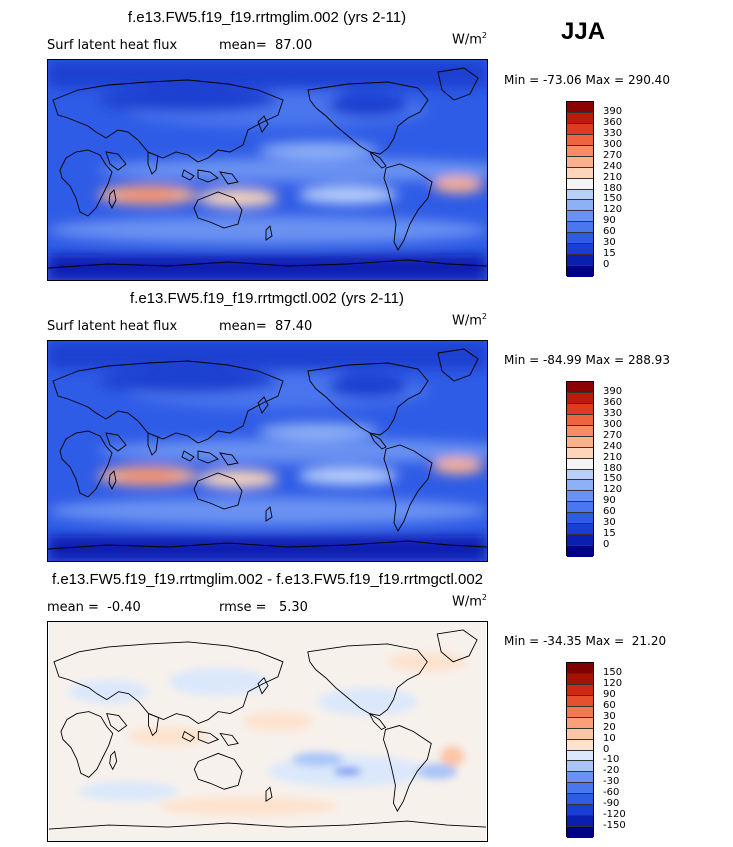  What do you see at coordinates (609, 716) in the screenshot?
I see `colorbar-tick-label: 30` at bounding box center [609, 716].